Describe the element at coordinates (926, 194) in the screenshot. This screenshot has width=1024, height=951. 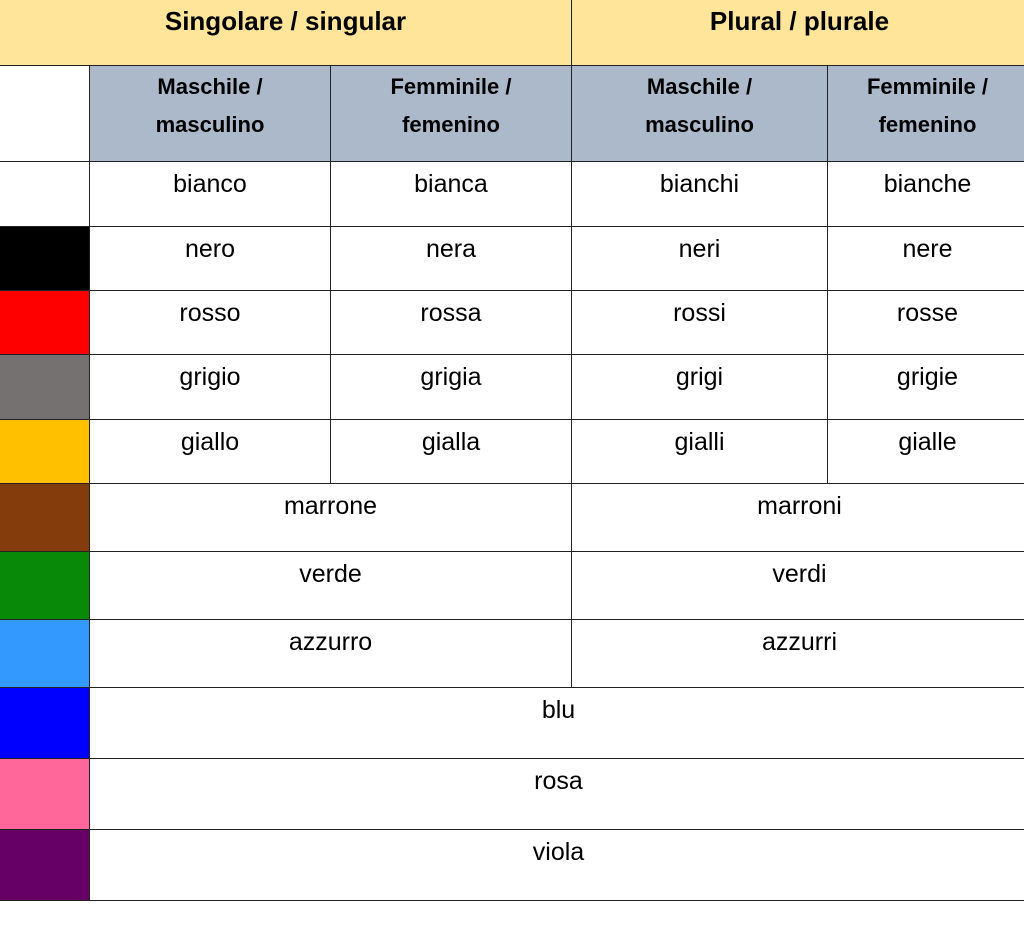
I see `cell-pl-fem: bianche` at that location.